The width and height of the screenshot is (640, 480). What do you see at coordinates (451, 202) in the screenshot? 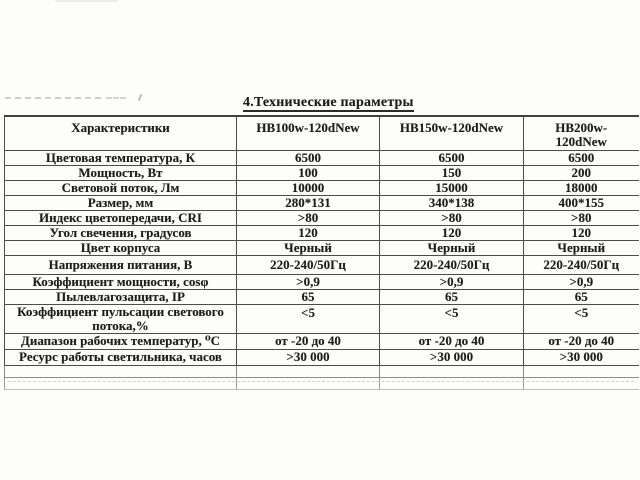
I see `value-cell: 340*138` at bounding box center [451, 202].